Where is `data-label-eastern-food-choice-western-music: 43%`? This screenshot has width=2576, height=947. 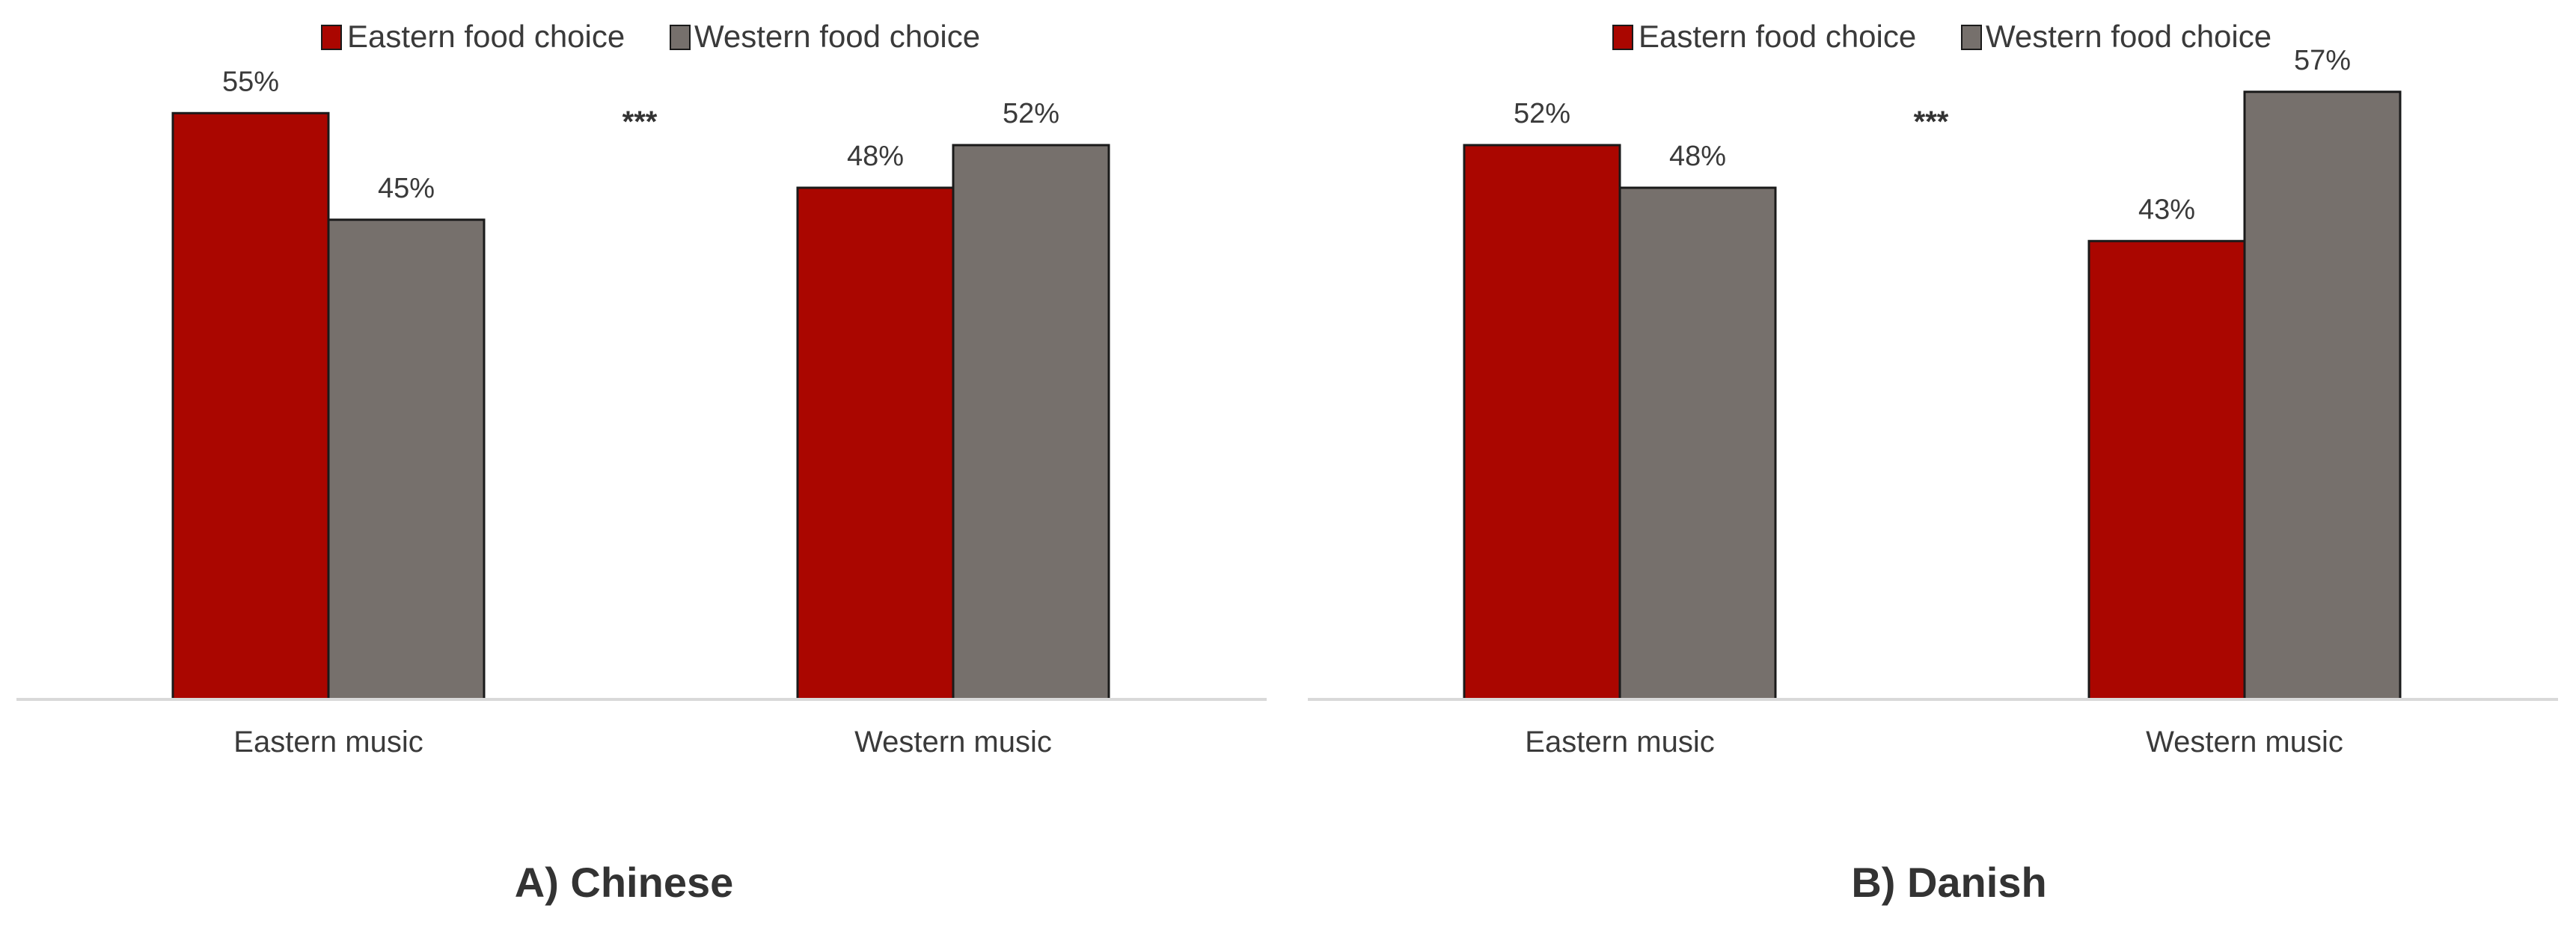
data-label-eastern-food-choice-western-music: 43% is located at coordinates (2166, 210).